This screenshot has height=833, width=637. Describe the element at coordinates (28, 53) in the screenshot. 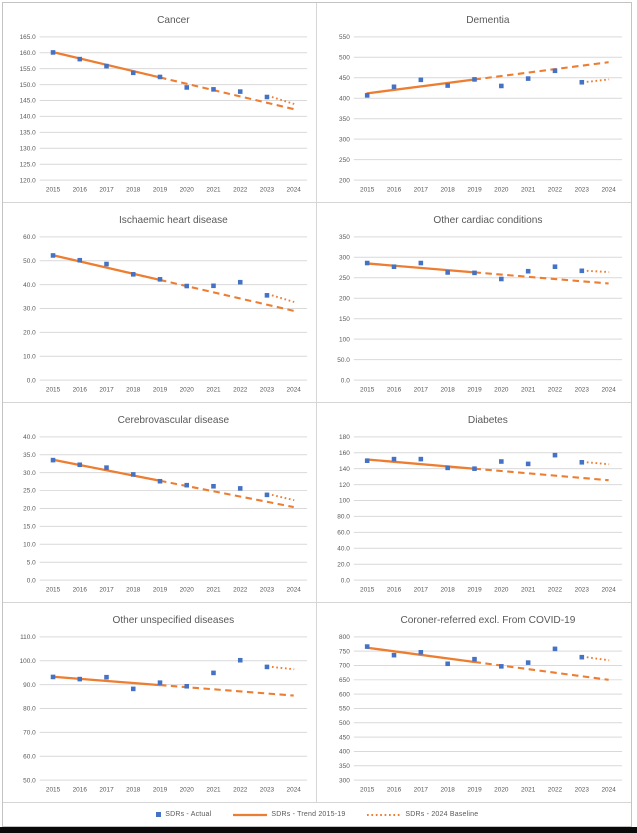

I see `y-tick-label: 160.0` at that location.